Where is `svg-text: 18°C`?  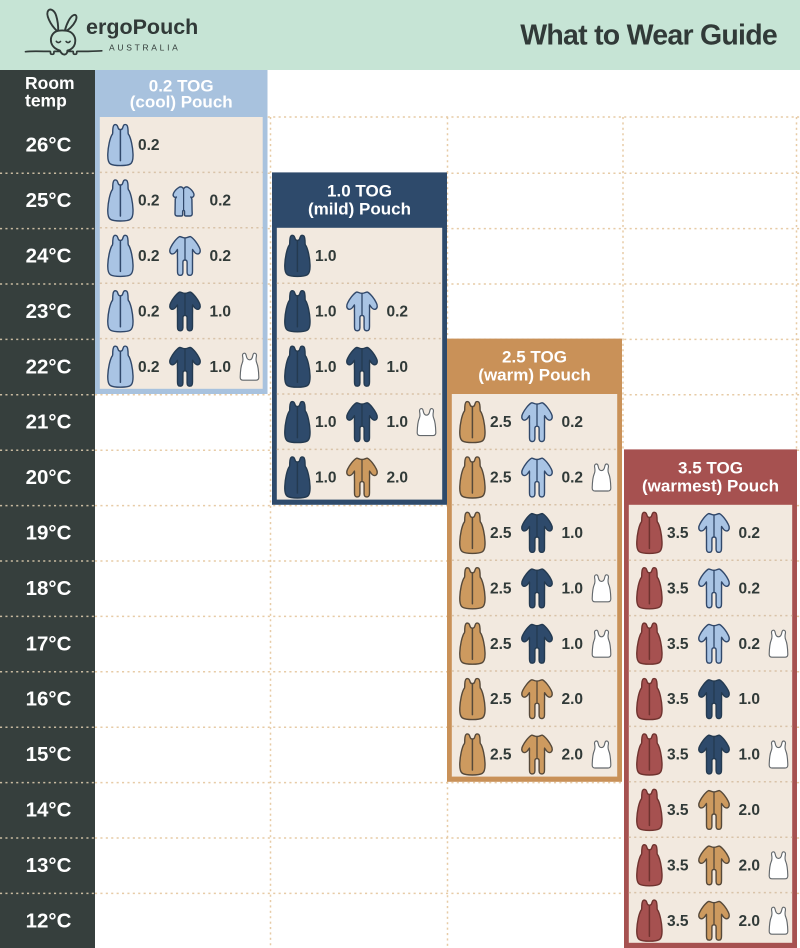 svg-text: 18°C is located at coordinates (49, 588).